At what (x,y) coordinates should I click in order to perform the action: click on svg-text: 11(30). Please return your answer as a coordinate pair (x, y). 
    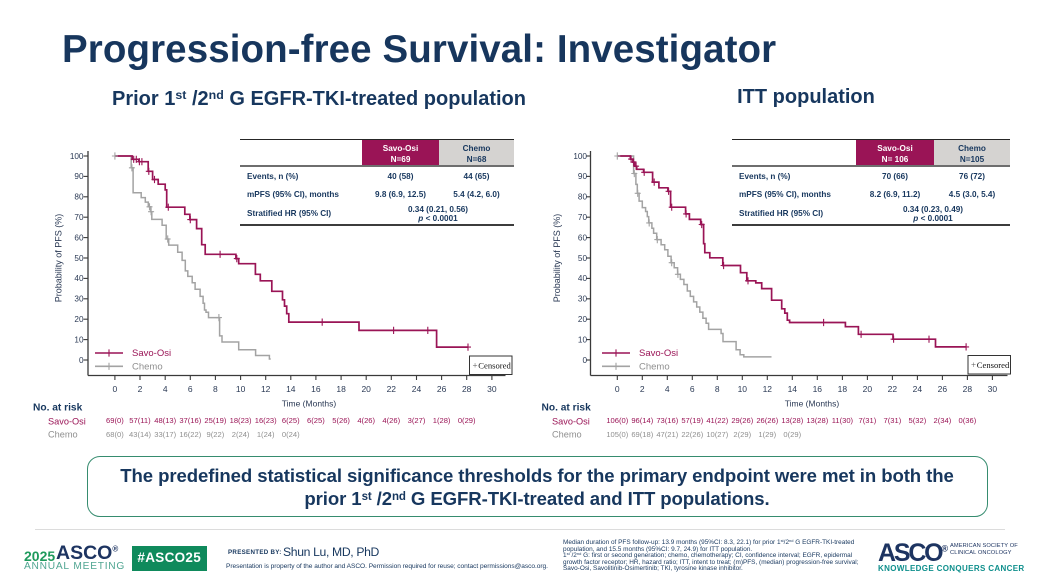
    Looking at the image, I should click on (843, 420).